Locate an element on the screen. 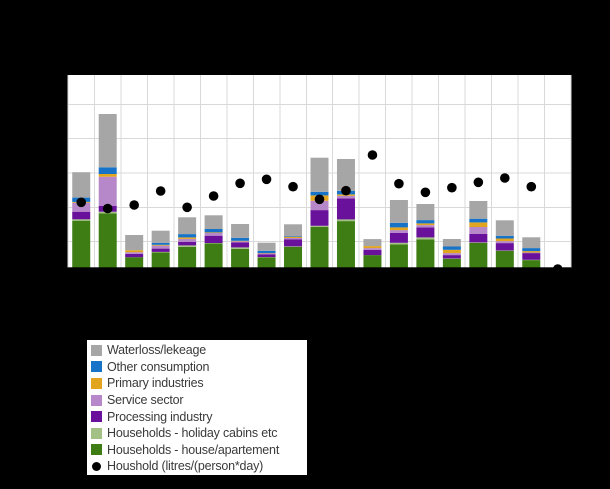  legend-item-holiday-cabins: Households - holiday cabins etc is located at coordinates (199, 433).